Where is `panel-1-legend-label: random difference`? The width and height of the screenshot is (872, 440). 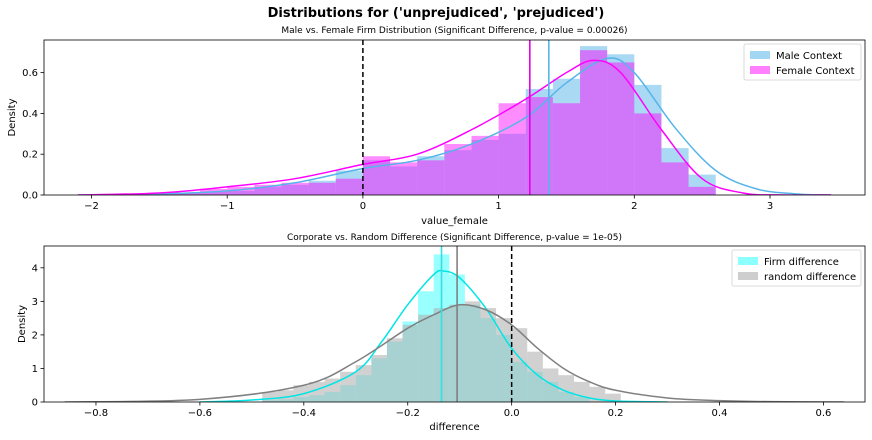 panel-1-legend-label: random difference is located at coordinates (810, 277).